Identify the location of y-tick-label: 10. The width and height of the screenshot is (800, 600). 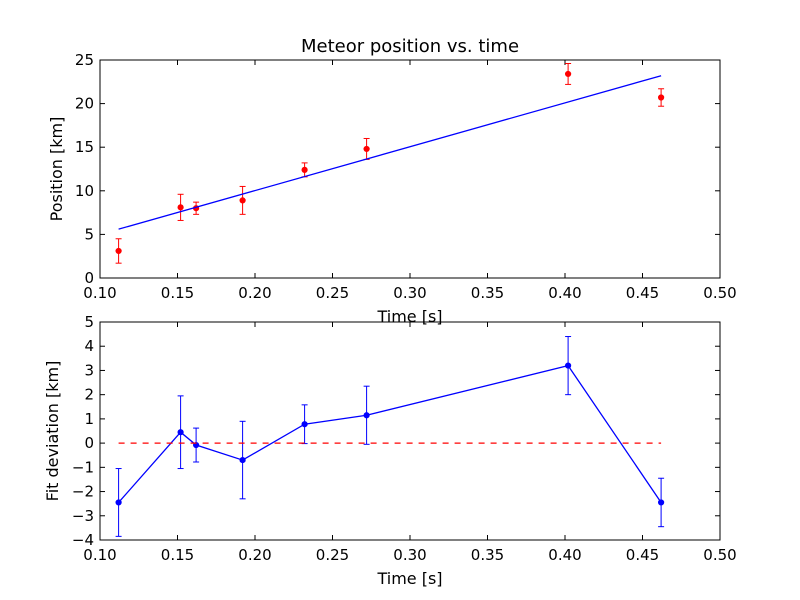
(84, 191).